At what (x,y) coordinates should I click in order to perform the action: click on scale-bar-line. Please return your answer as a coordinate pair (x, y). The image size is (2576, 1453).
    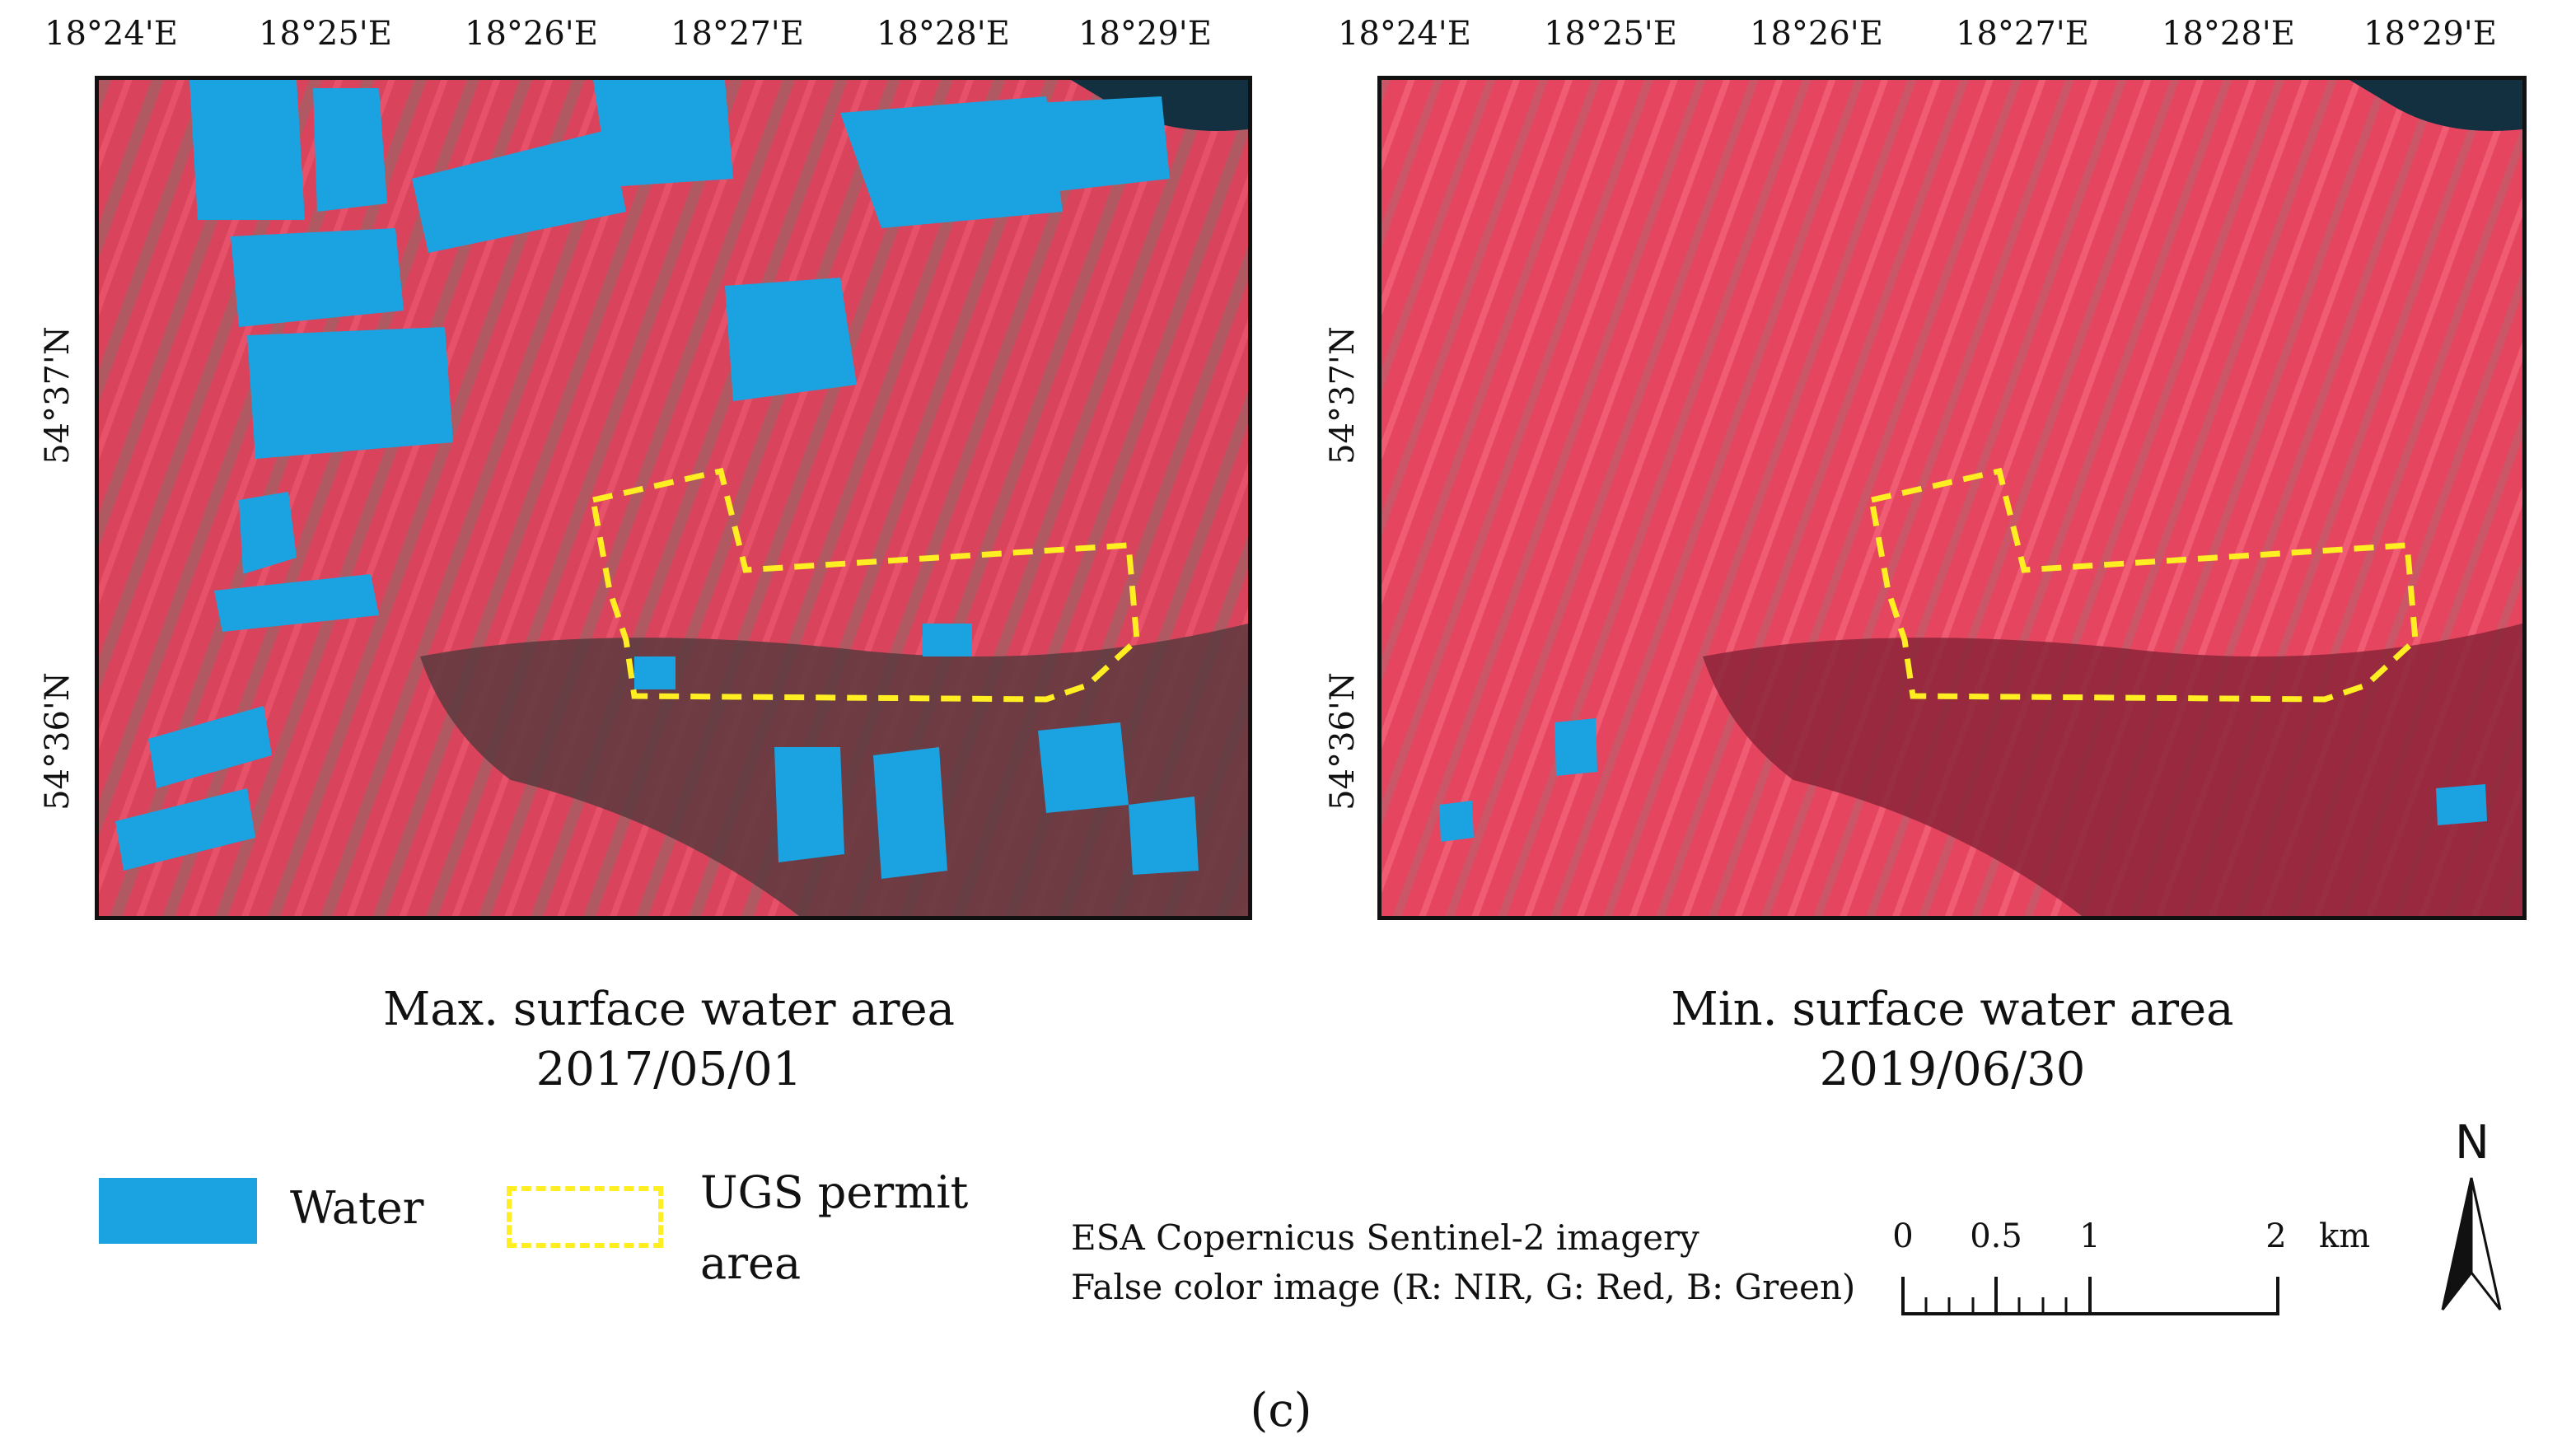
    Looking at the image, I should click on (2090, 1296).